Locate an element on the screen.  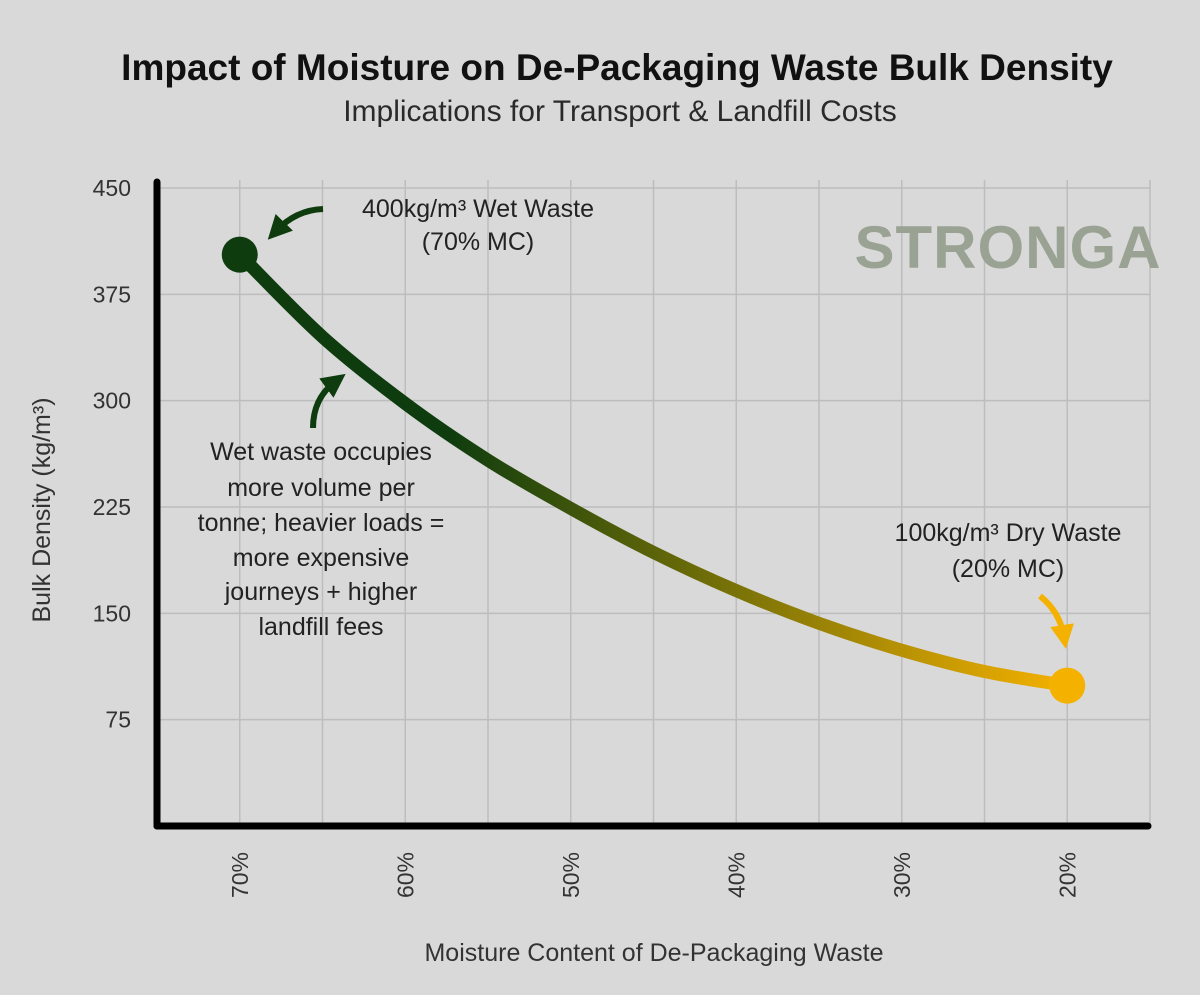
dry-arrow-icon is located at coordinates (1056, 621).